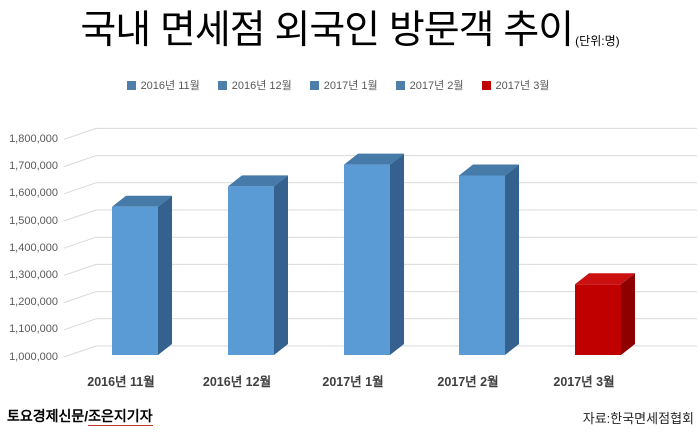 The image size is (700, 433). What do you see at coordinates (120, 417) in the screenshot?
I see `credit-name: 조은지기자` at bounding box center [120, 417].